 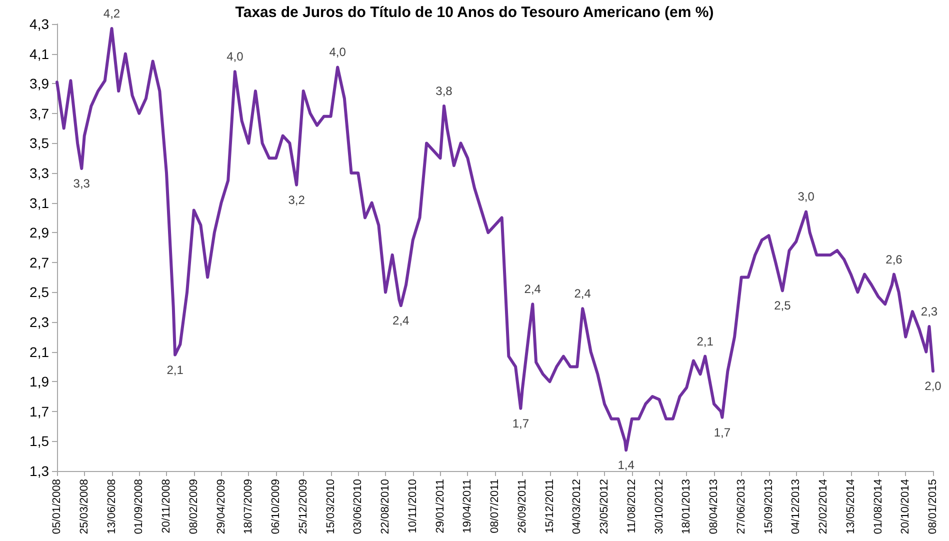 I want to click on x-tick-label: 01/08/2014, so click(x=878, y=506).